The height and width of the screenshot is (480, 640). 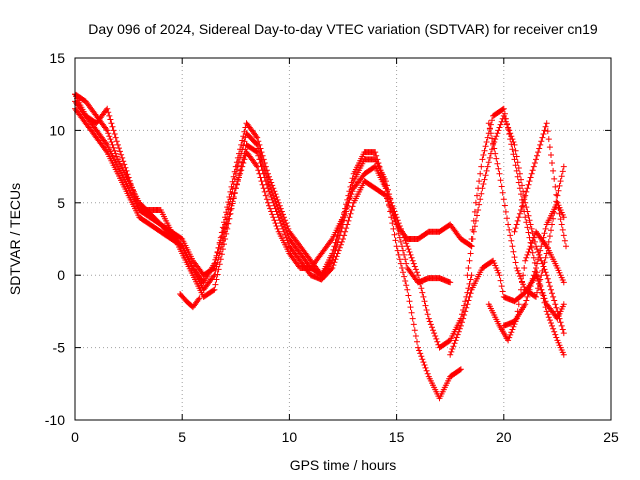 I want to click on x-tick-label: 10, so click(x=290, y=437).